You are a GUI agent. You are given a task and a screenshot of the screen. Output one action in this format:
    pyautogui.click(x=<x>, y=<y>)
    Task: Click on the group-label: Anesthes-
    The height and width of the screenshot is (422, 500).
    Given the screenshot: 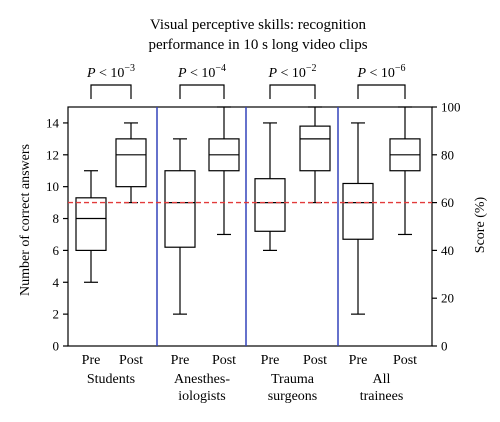 What is the action you would take?
    pyautogui.click(x=202, y=379)
    